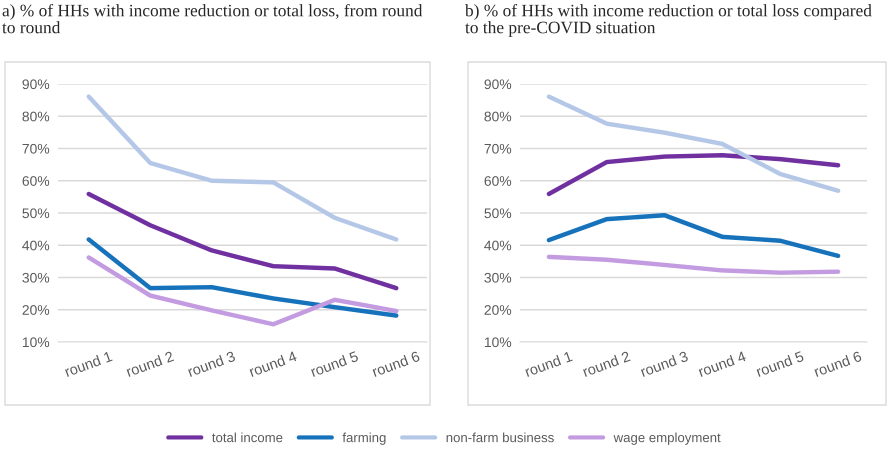 Image resolution: width=889 pixels, height=459 pixels. What do you see at coordinates (667, 438) in the screenshot?
I see `legend-label: wage employment` at bounding box center [667, 438].